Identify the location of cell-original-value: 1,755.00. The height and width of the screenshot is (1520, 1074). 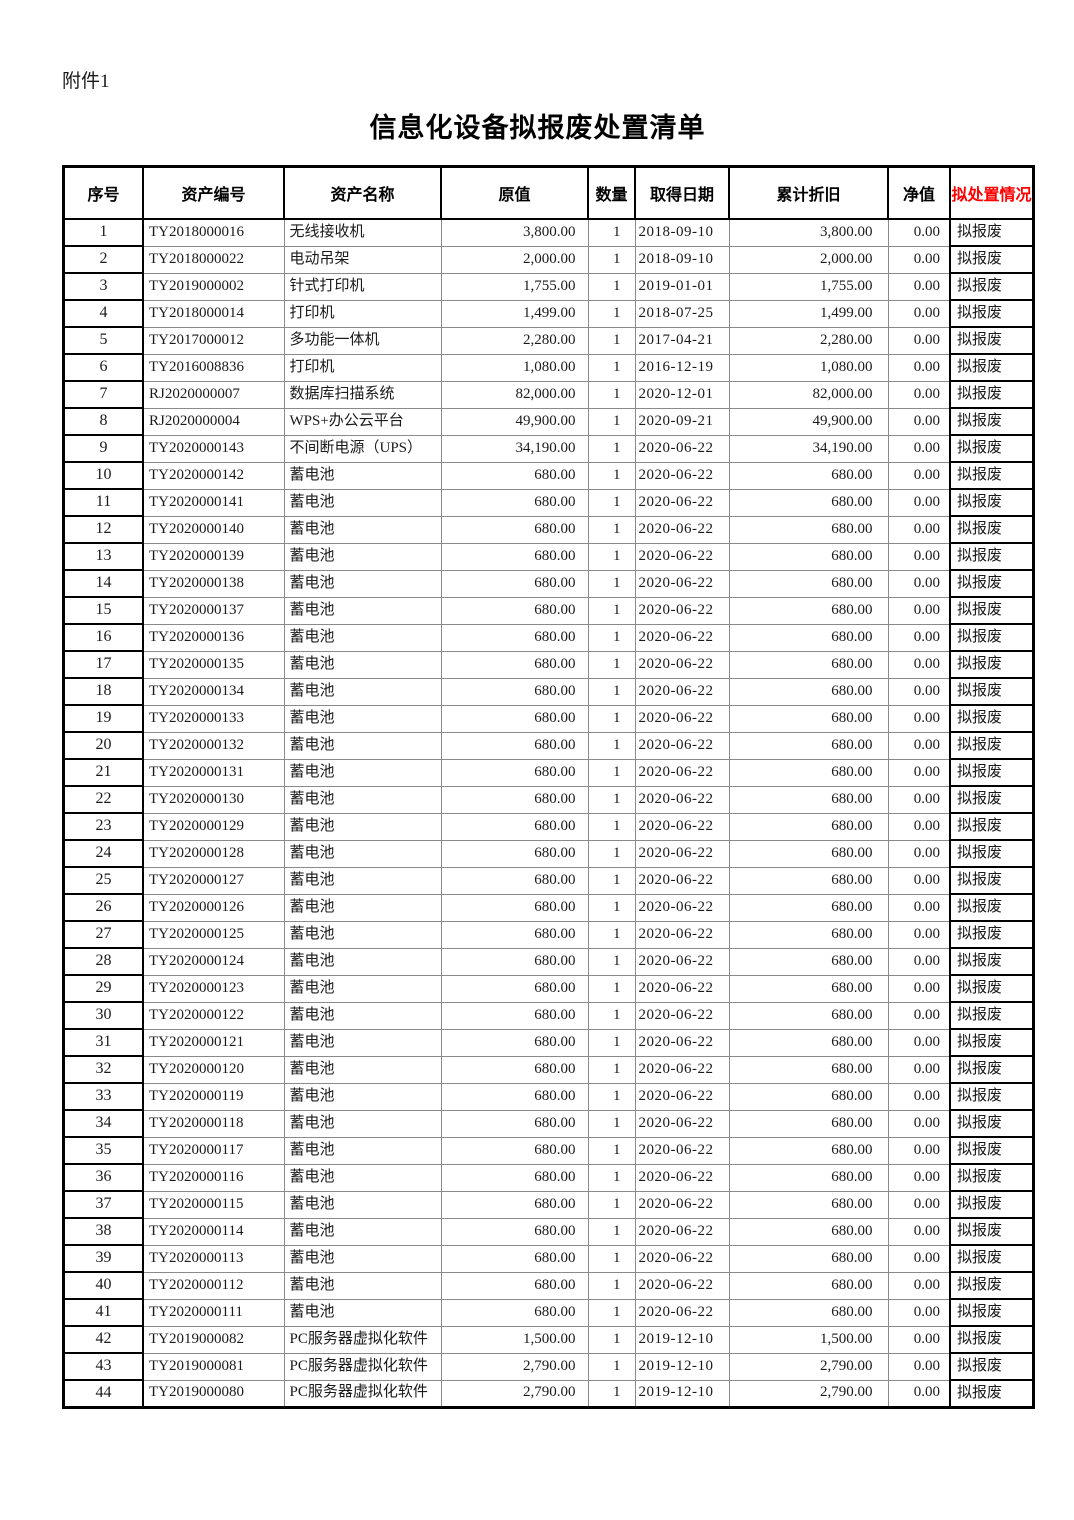
(514, 286).